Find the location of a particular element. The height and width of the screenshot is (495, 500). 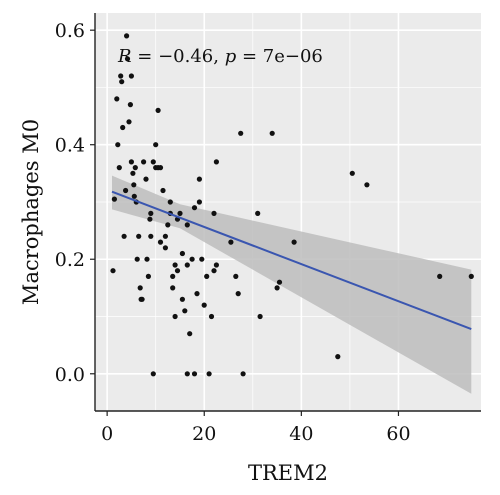

y-tick-label: 0.0 is located at coordinates (70, 375).